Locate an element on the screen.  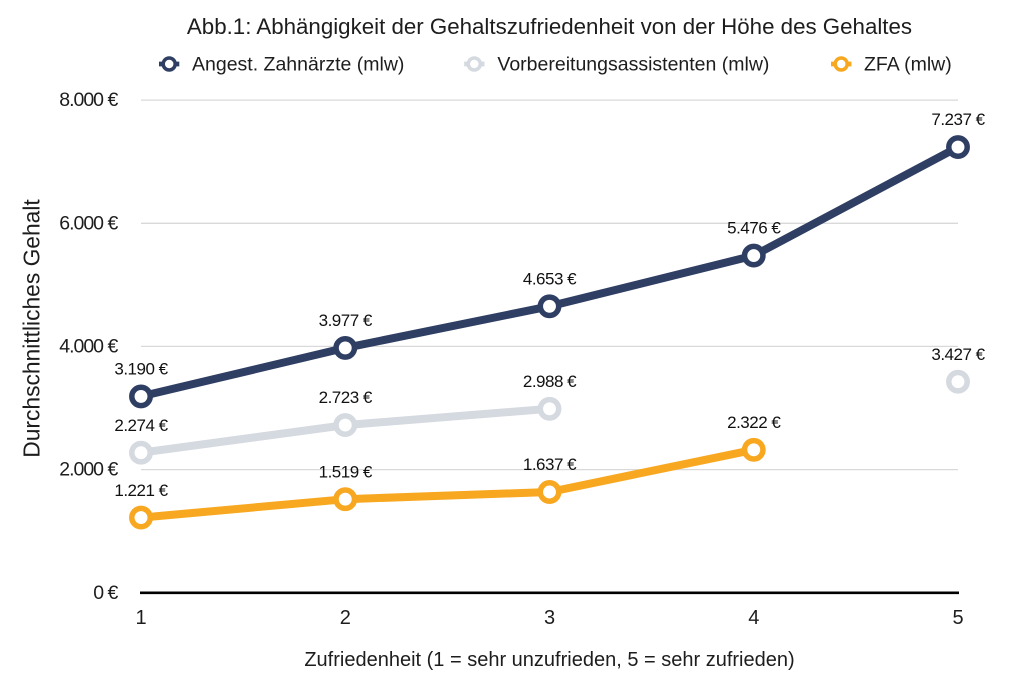
svg-text: Durchschnittliches Gehalt is located at coordinates (32, 328).